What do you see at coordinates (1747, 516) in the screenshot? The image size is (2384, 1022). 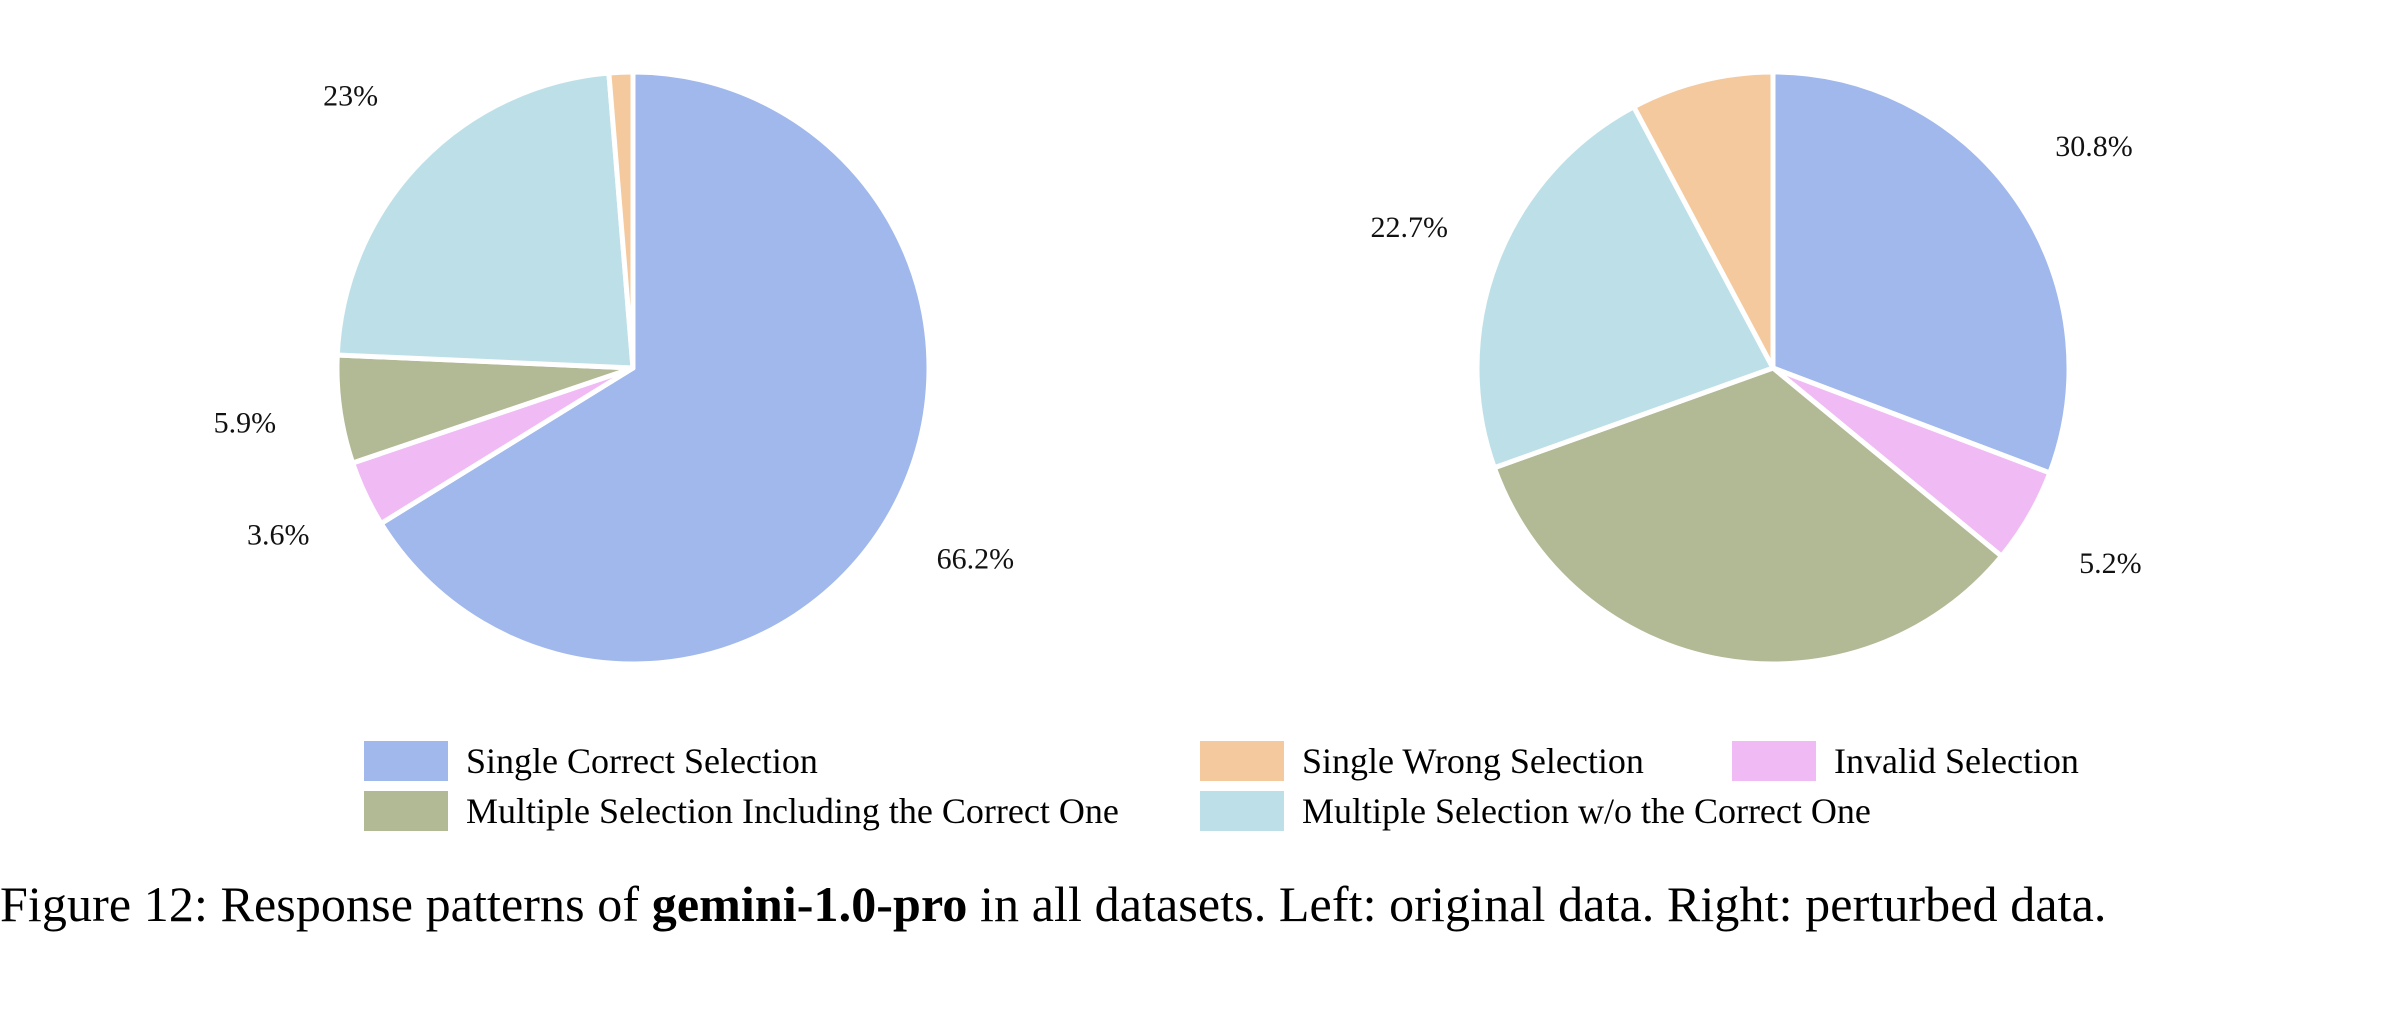 I see `pie-slice-multiple-selection-including-the-correct-one` at bounding box center [1747, 516].